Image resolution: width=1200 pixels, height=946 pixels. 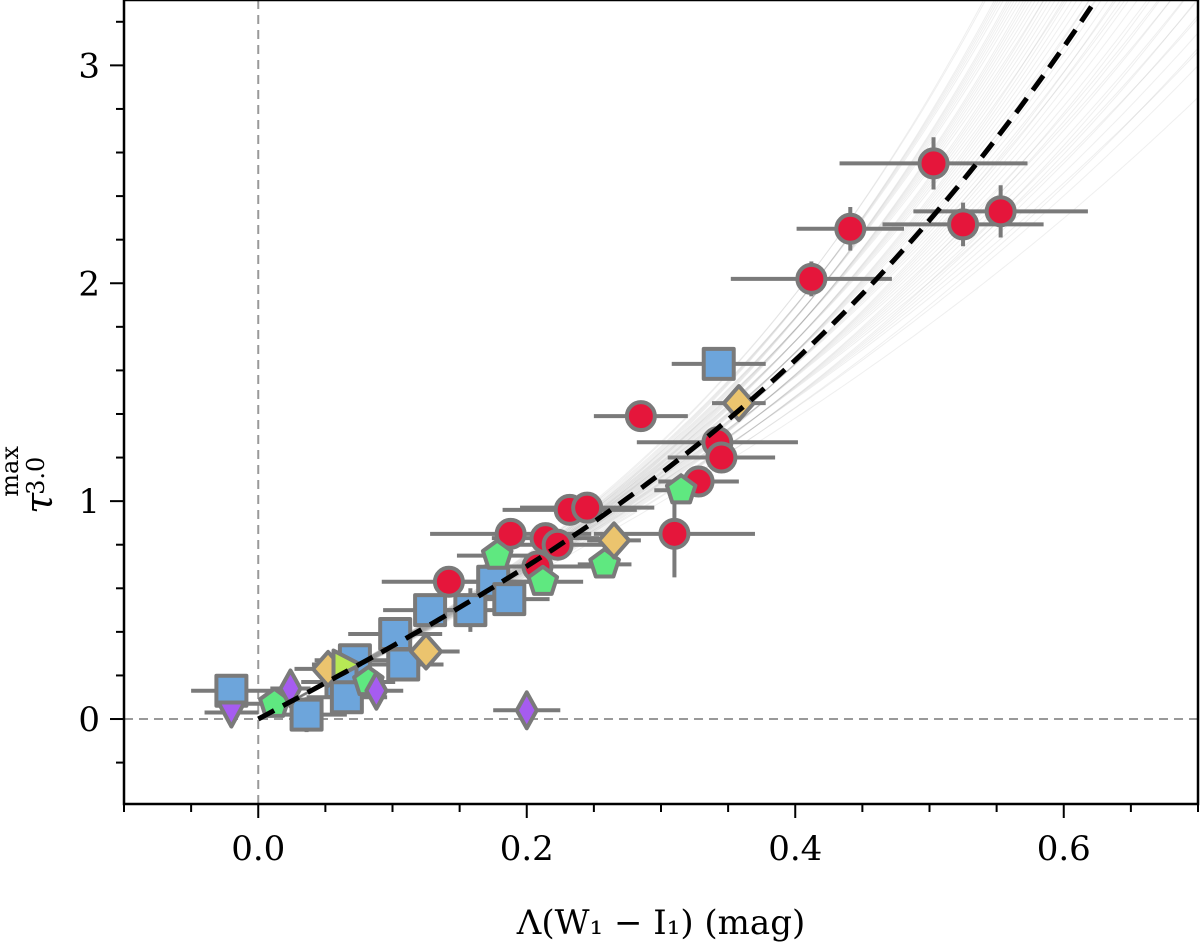 What do you see at coordinates (258, 849) in the screenshot?
I see `x-tick-label: 0.0` at bounding box center [258, 849].